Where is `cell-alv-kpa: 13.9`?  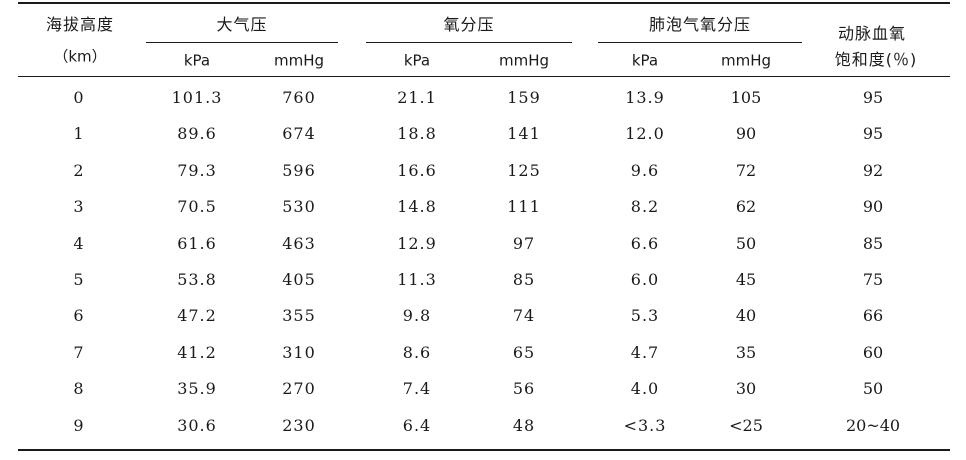 cell-alv-kpa: 13.9 is located at coordinates (645, 97).